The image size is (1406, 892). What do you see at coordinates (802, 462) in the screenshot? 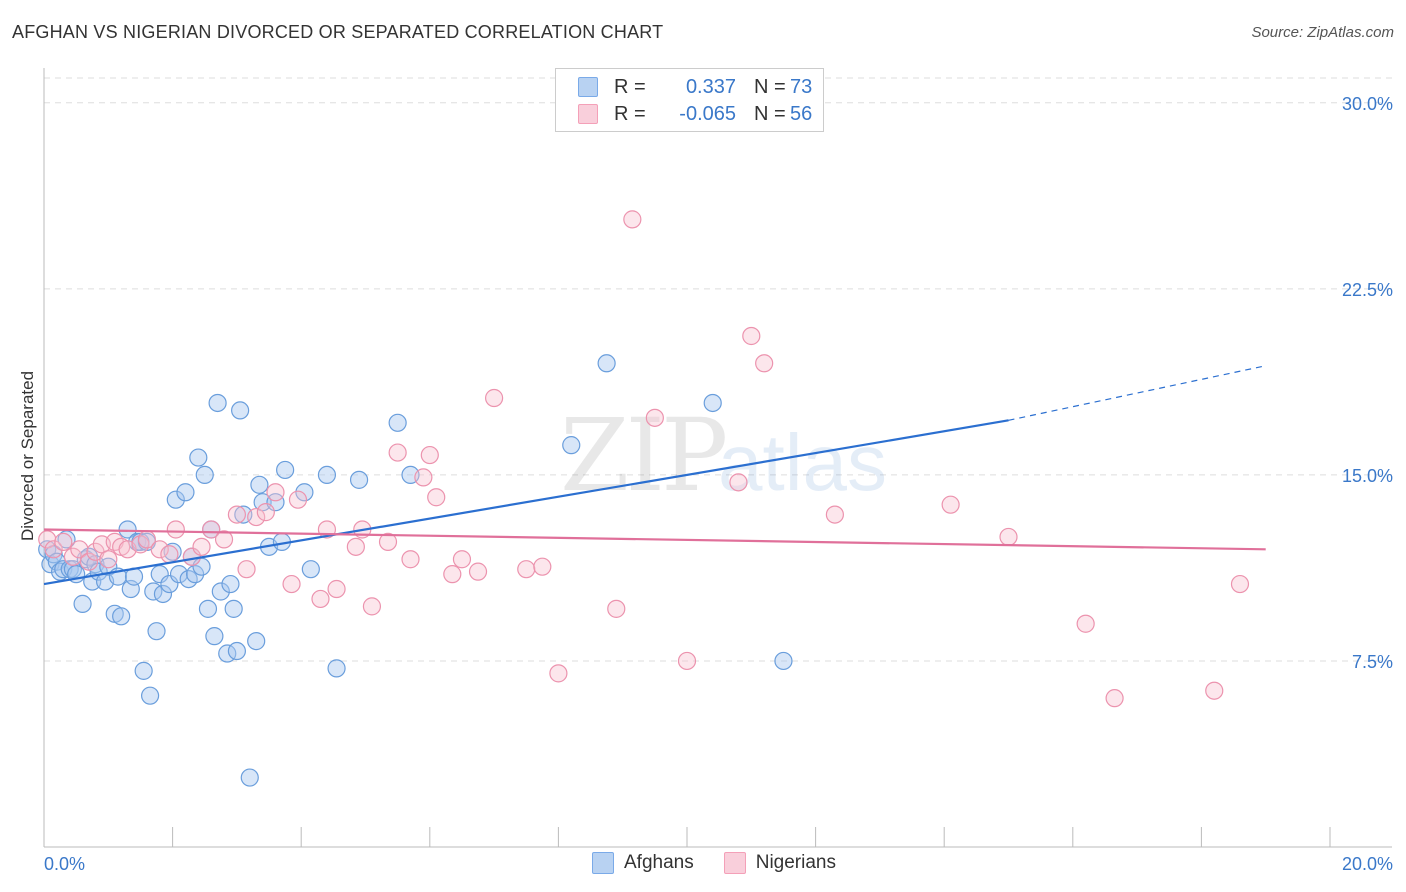
I see `watermark-atlas: atlas` at bounding box center [802, 462].